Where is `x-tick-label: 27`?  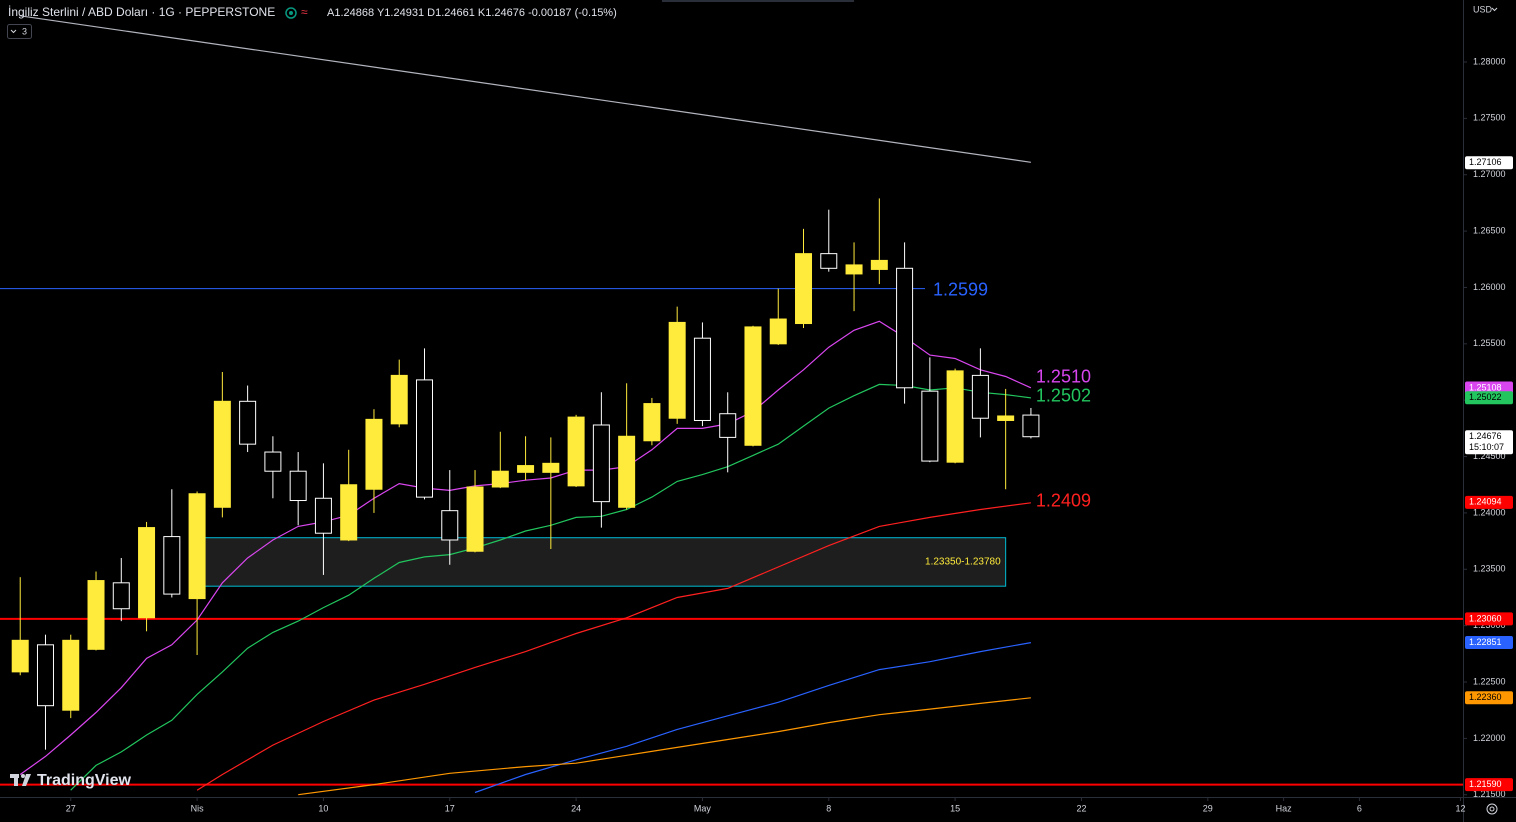
x-tick-label: 27 is located at coordinates (71, 808).